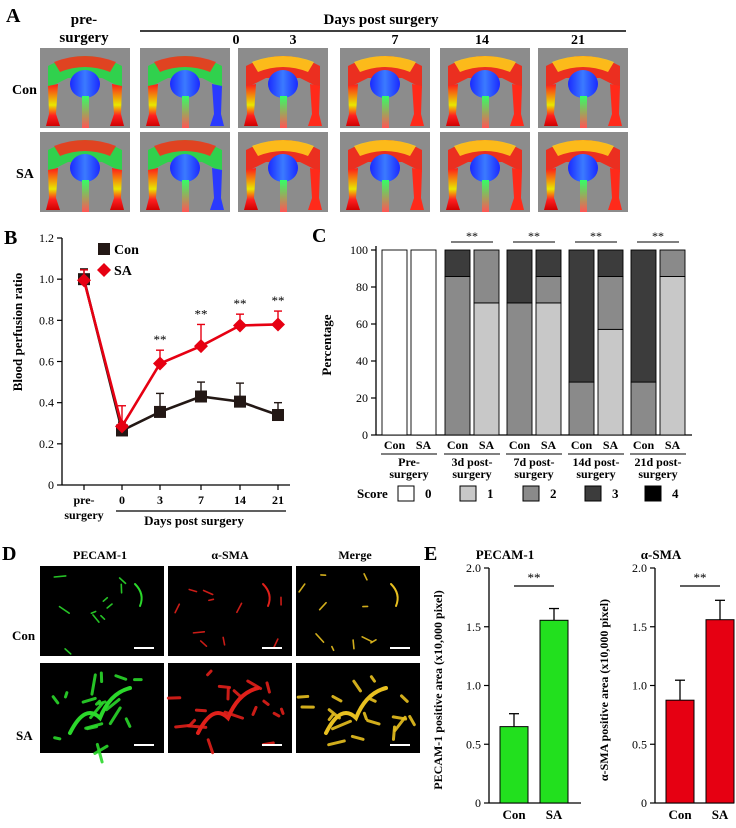 The width and height of the screenshot is (736, 828). Describe the element at coordinates (24, 90) in the screenshot. I see `row-label-con: Con` at that location.